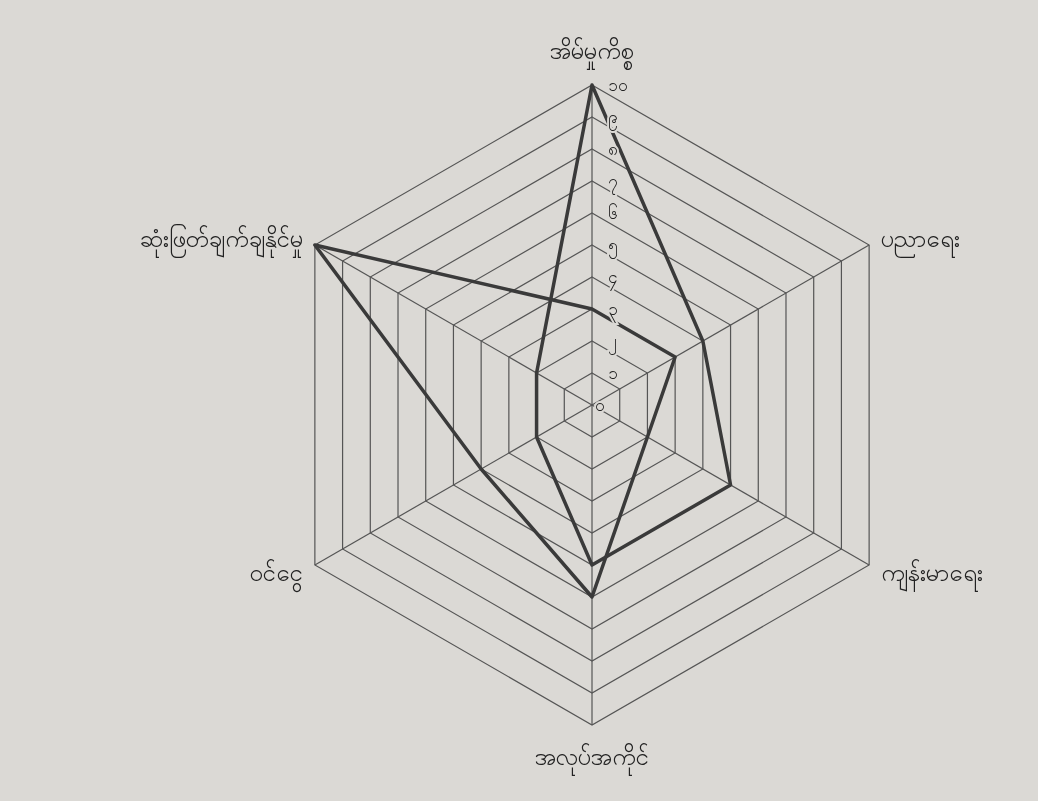 This screenshot has width=1038, height=801. I want to click on spoke-label: ပညာရေး, so click(921, 241).